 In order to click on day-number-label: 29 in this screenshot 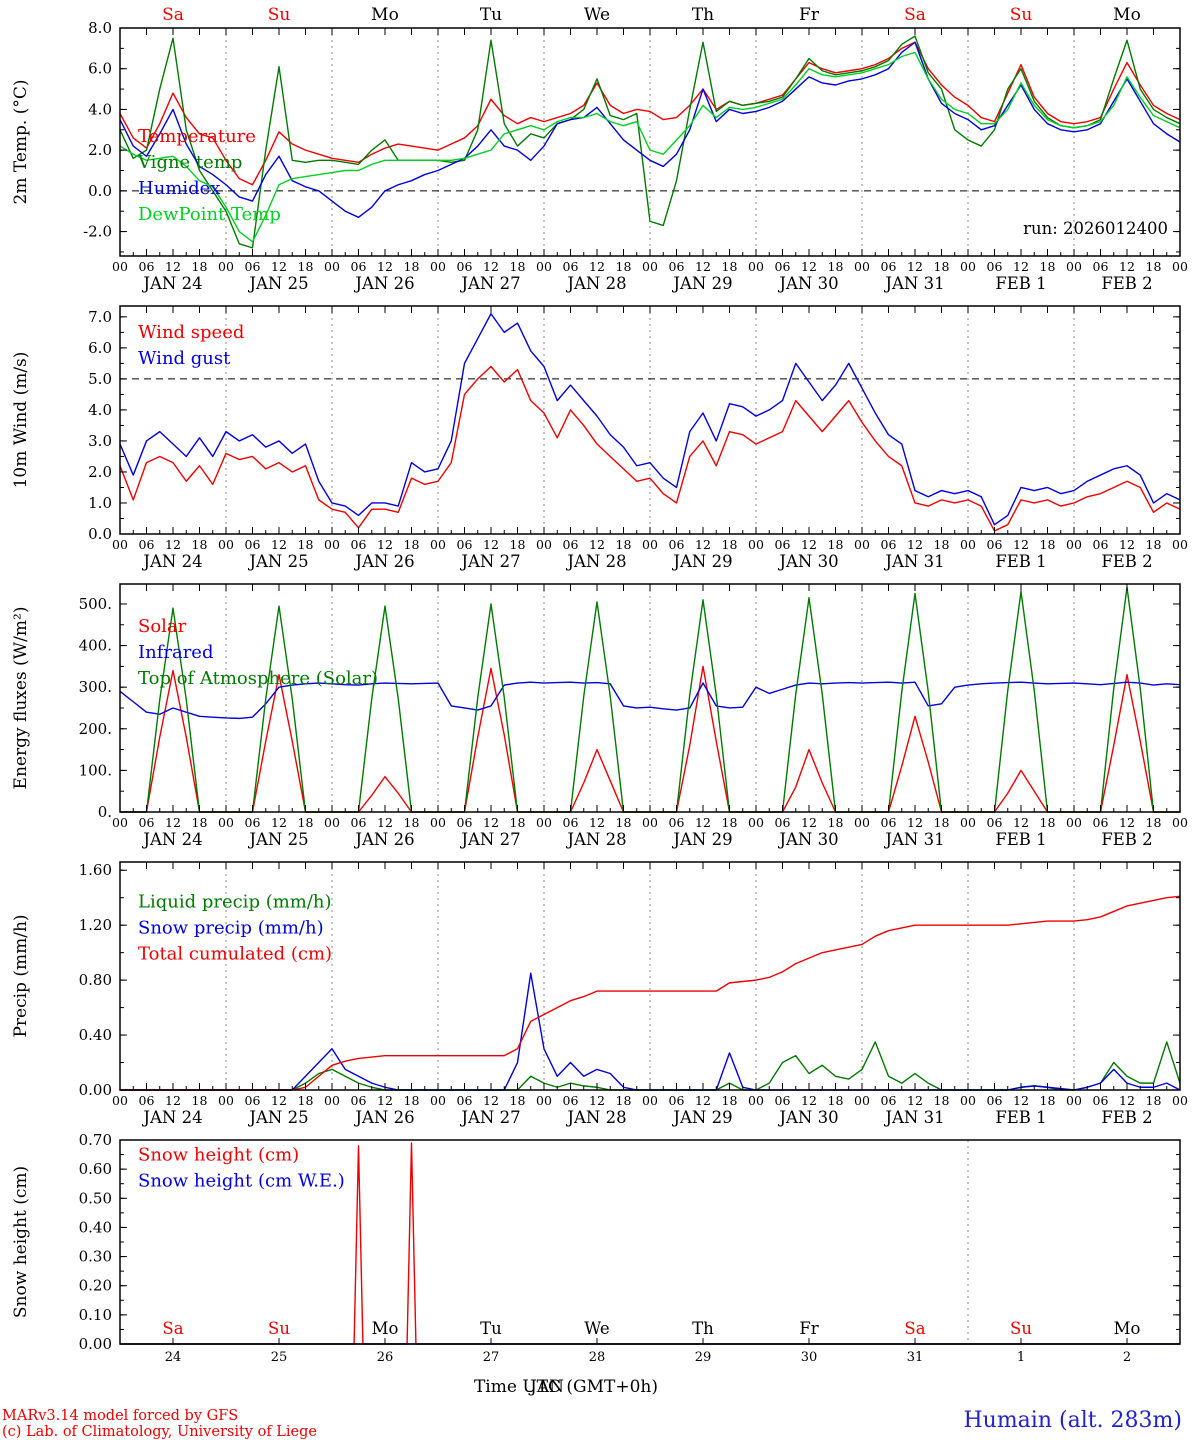, I will do `click(703, 1357)`.